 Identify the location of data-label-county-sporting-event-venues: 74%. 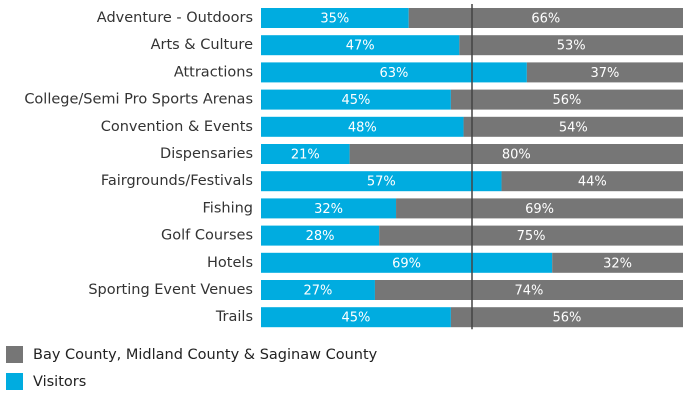
(529, 291).